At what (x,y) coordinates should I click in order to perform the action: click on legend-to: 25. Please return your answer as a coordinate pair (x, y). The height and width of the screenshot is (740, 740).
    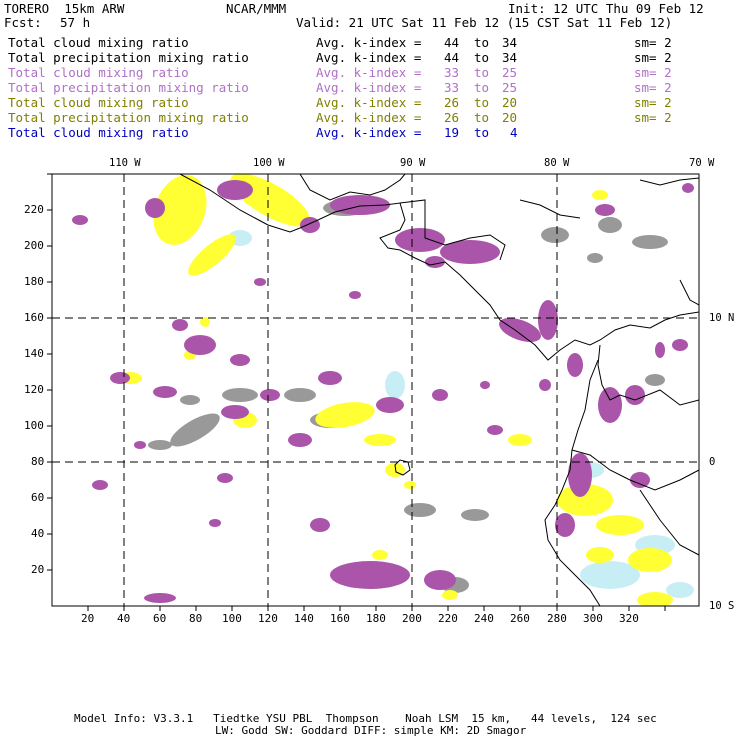
    Looking at the image, I should click on (510, 87).